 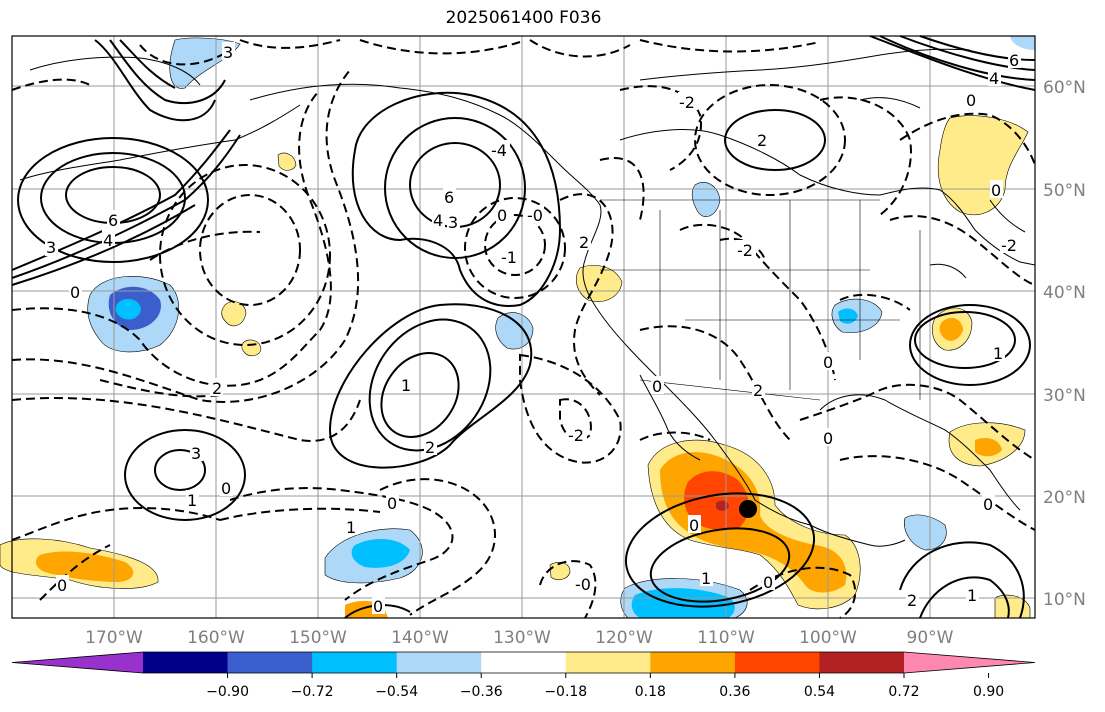 I want to click on lon-tick-label: 110°W, so click(x=726, y=638).